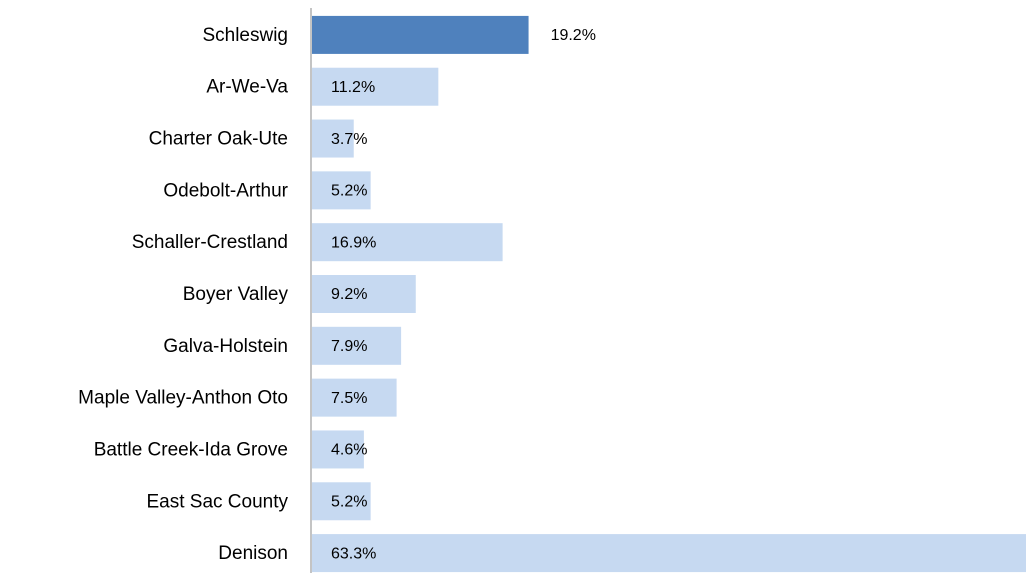 The height and width of the screenshot is (573, 1026). What do you see at coordinates (353, 553) in the screenshot?
I see `data-label: 63.3%` at bounding box center [353, 553].